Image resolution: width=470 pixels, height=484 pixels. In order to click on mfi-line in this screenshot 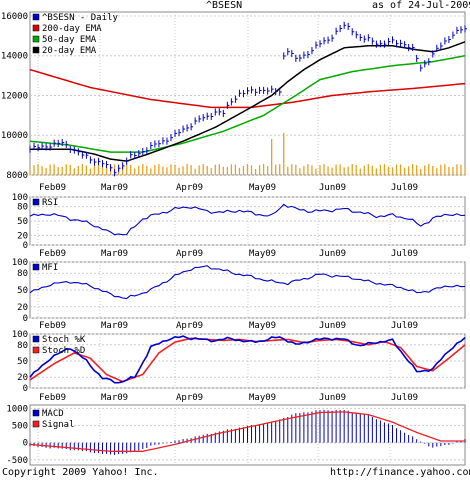, I will do `click(247, 282)`.